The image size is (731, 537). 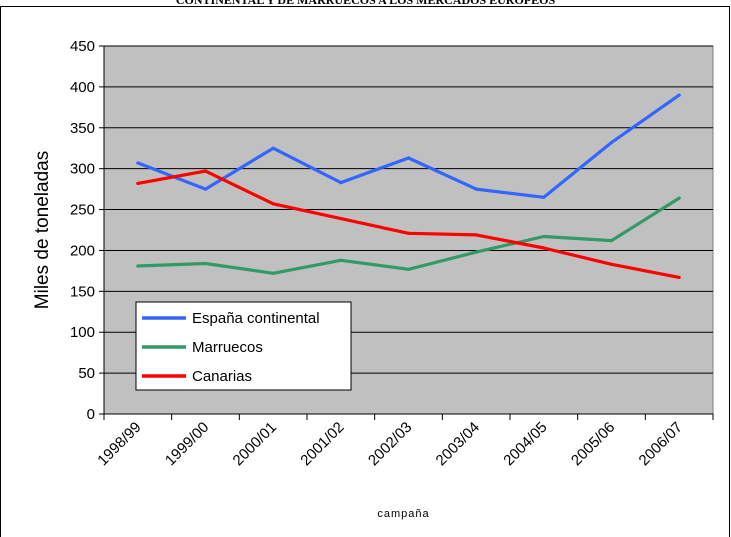 What do you see at coordinates (187, 444) in the screenshot?
I see `x-tick-label: 1999/00` at bounding box center [187, 444].